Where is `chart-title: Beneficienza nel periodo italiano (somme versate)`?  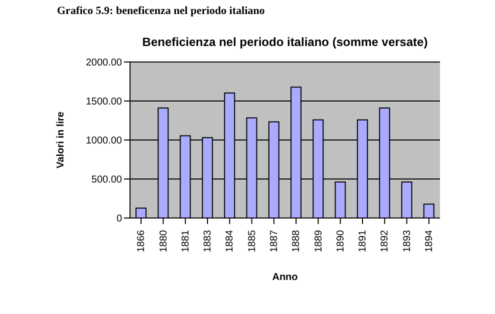
chart-title: Beneficienza nel periodo italiano (somme versate) is located at coordinates (285, 42).